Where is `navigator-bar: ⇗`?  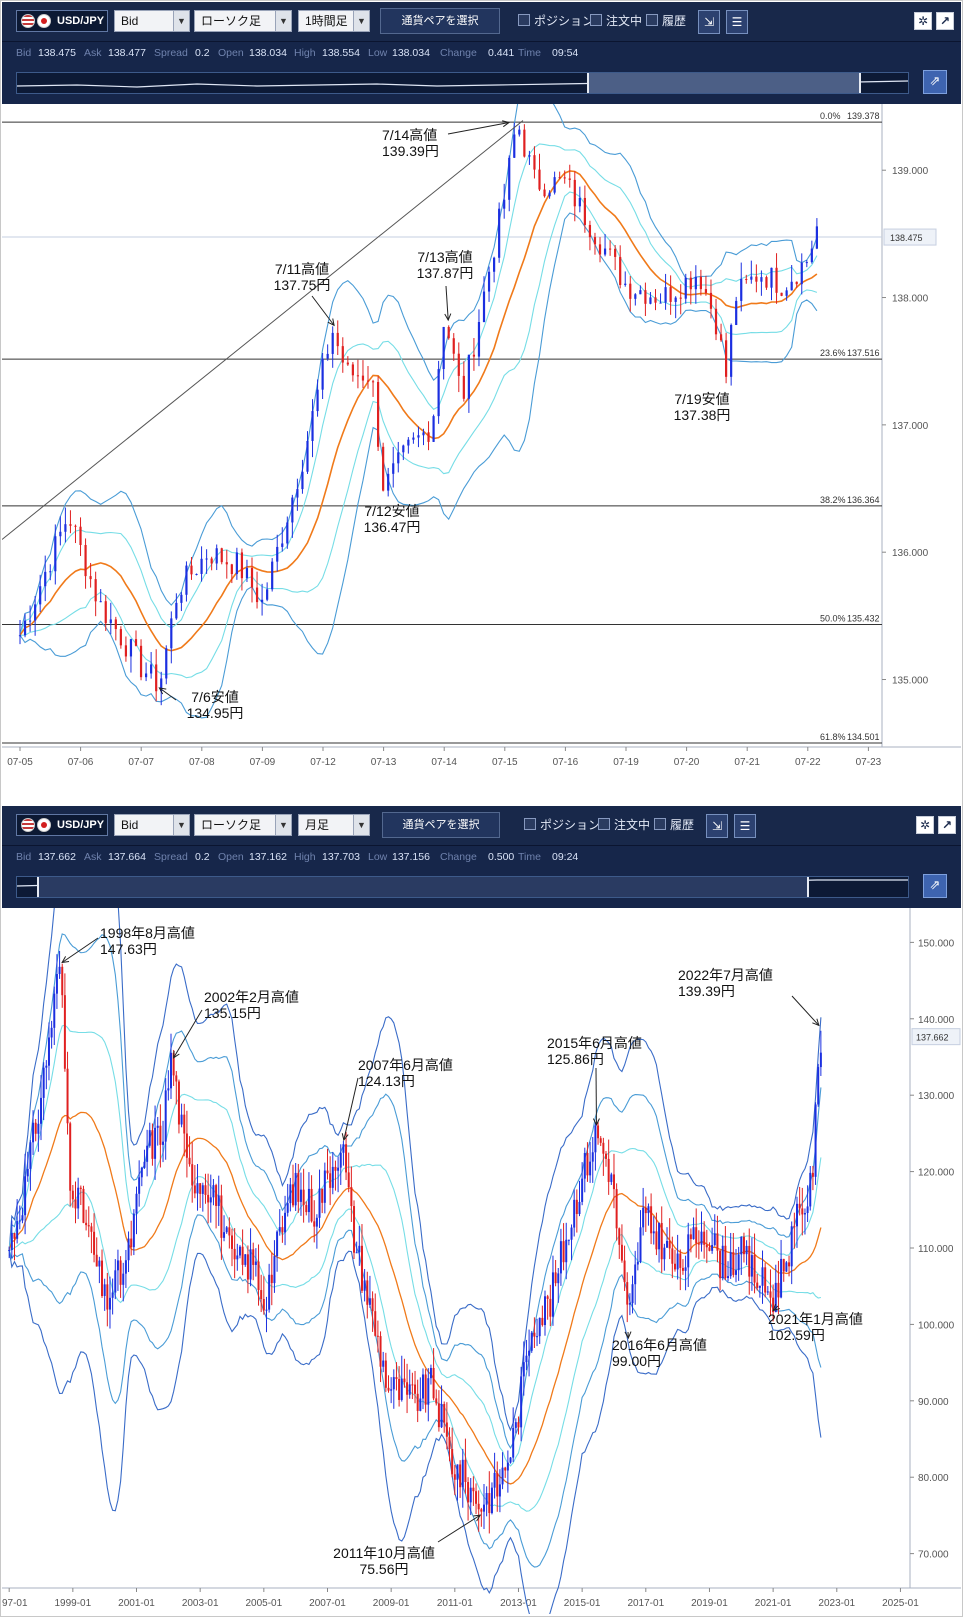 navigator-bar: ⇗ is located at coordinates (481, 84).